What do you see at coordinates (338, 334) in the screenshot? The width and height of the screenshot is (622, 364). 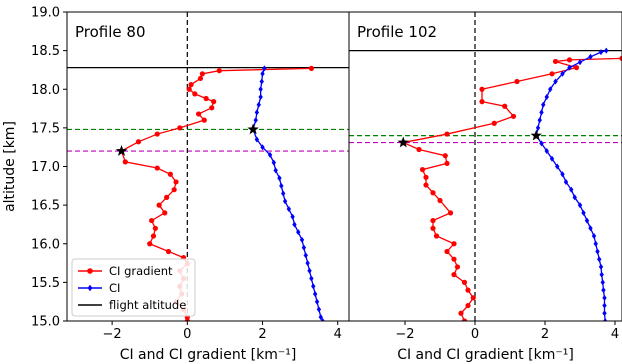 I see `x-tick-label: 4` at bounding box center [338, 334].